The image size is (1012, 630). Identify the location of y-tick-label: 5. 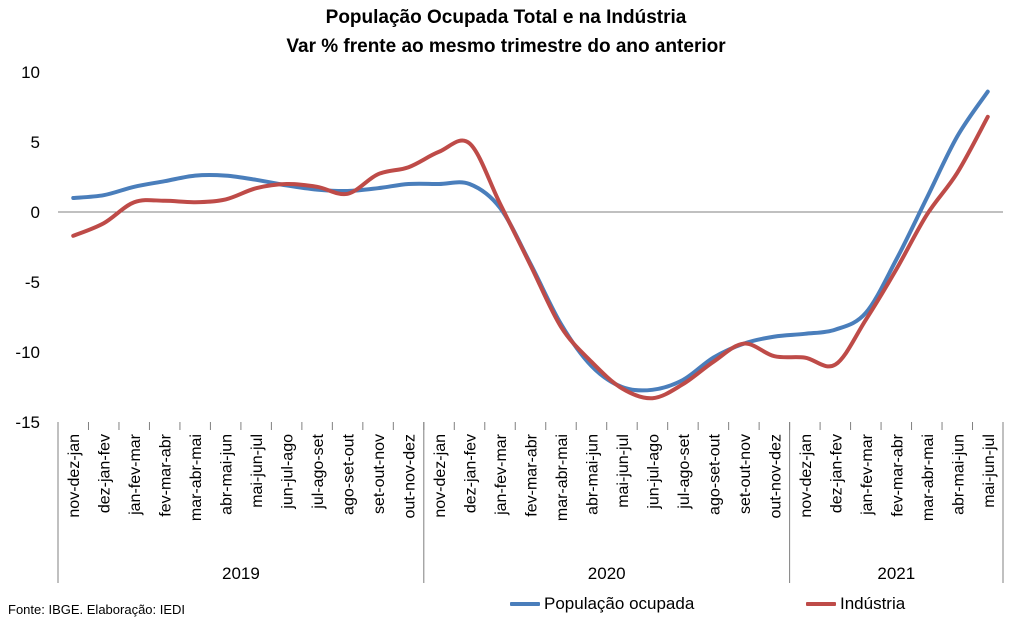
(35, 142).